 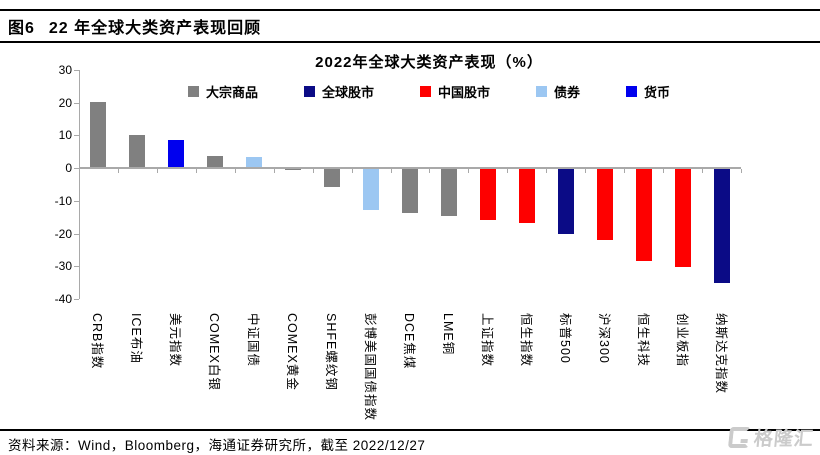 What do you see at coordinates (644, 215) in the screenshot?
I see `bar-恒生科技` at bounding box center [644, 215].